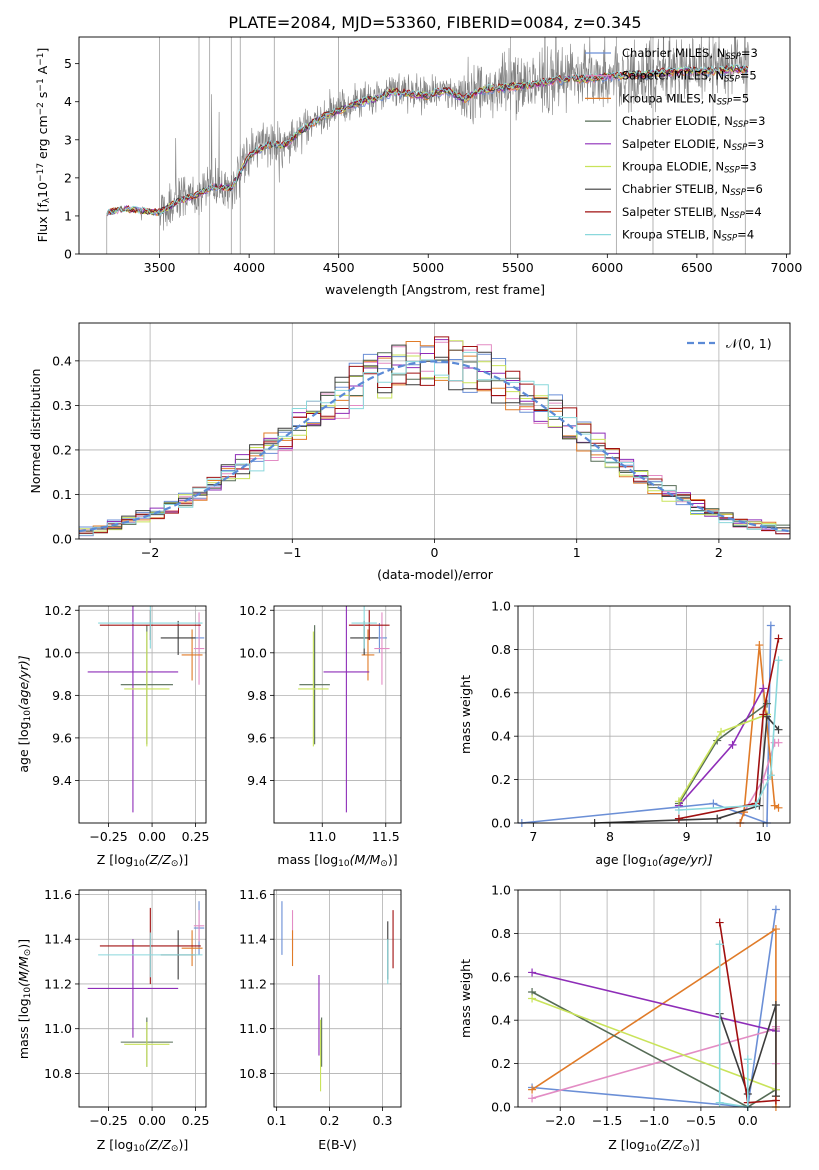 The width and height of the screenshot is (819, 1170). What do you see at coordinates (664, 235) in the screenshot?
I see `label-part: Kroupa STELIB` at bounding box center [664, 235].